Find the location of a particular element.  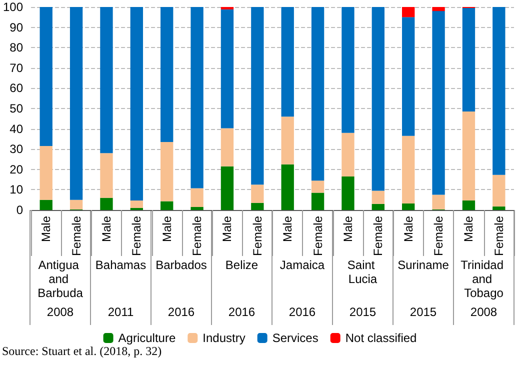

y-tick-label: 50 is located at coordinates (17, 109).